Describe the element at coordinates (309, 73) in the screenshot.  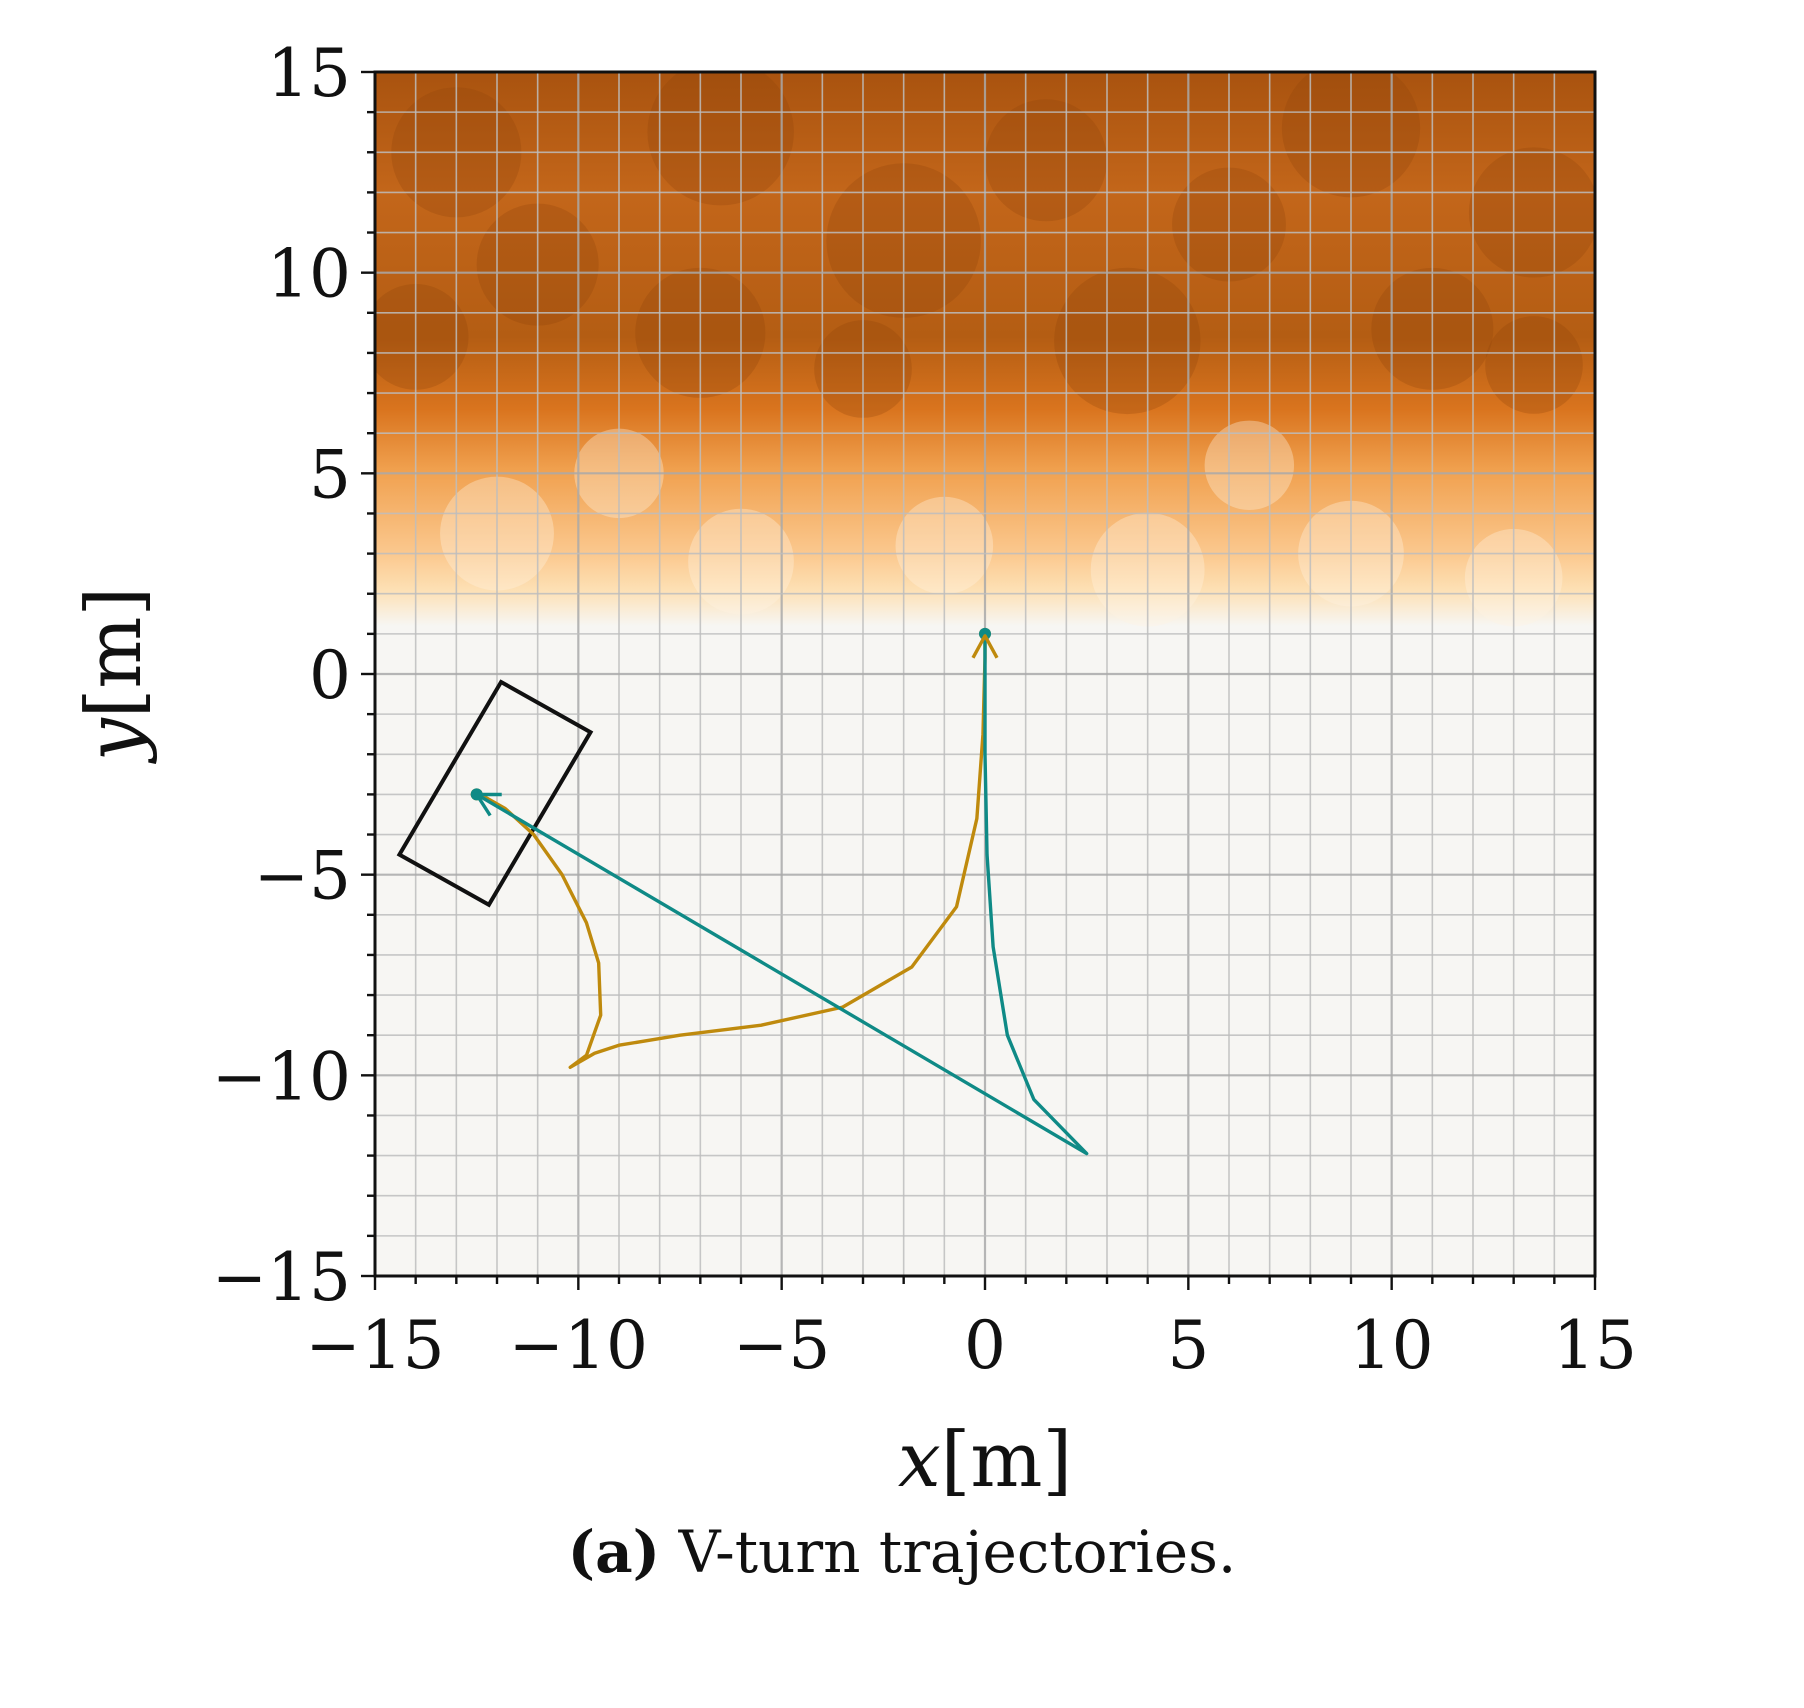
I see `y-tick-label: 15` at that location.